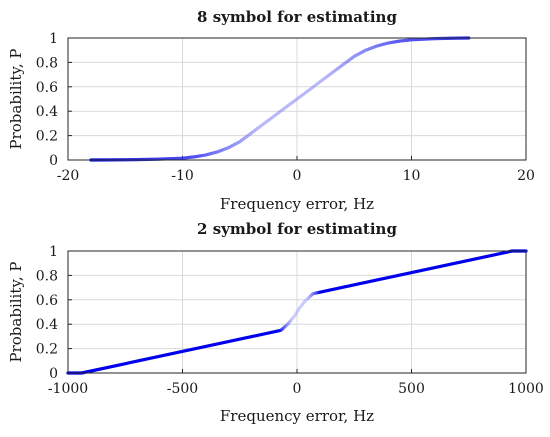 Image resolution: width=550 pixels, height=437 pixels. I want to click on top-chart-ytick-label: 0.2, so click(47, 137).